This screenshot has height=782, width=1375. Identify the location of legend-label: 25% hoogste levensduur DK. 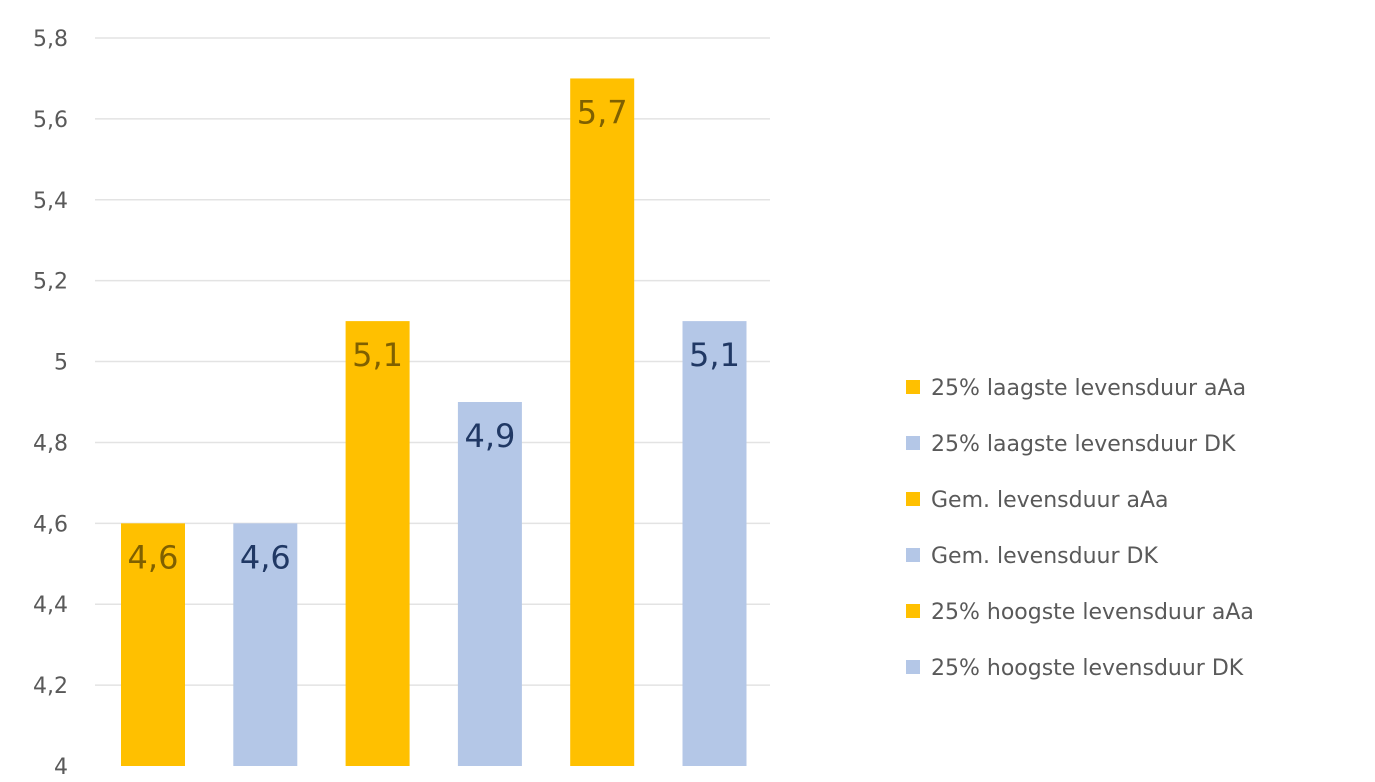
(1087, 668).